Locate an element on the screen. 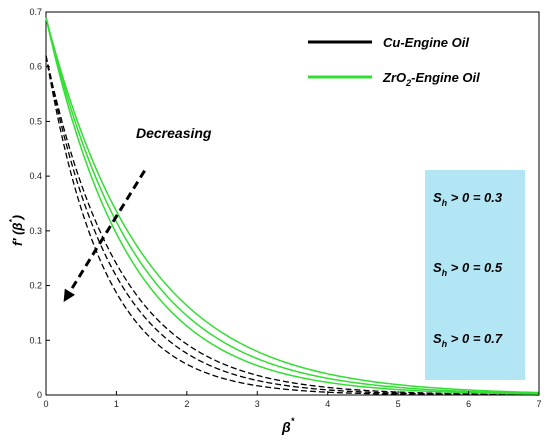  parameter-label: Sh > 0 = 0.3 is located at coordinates (468, 199).